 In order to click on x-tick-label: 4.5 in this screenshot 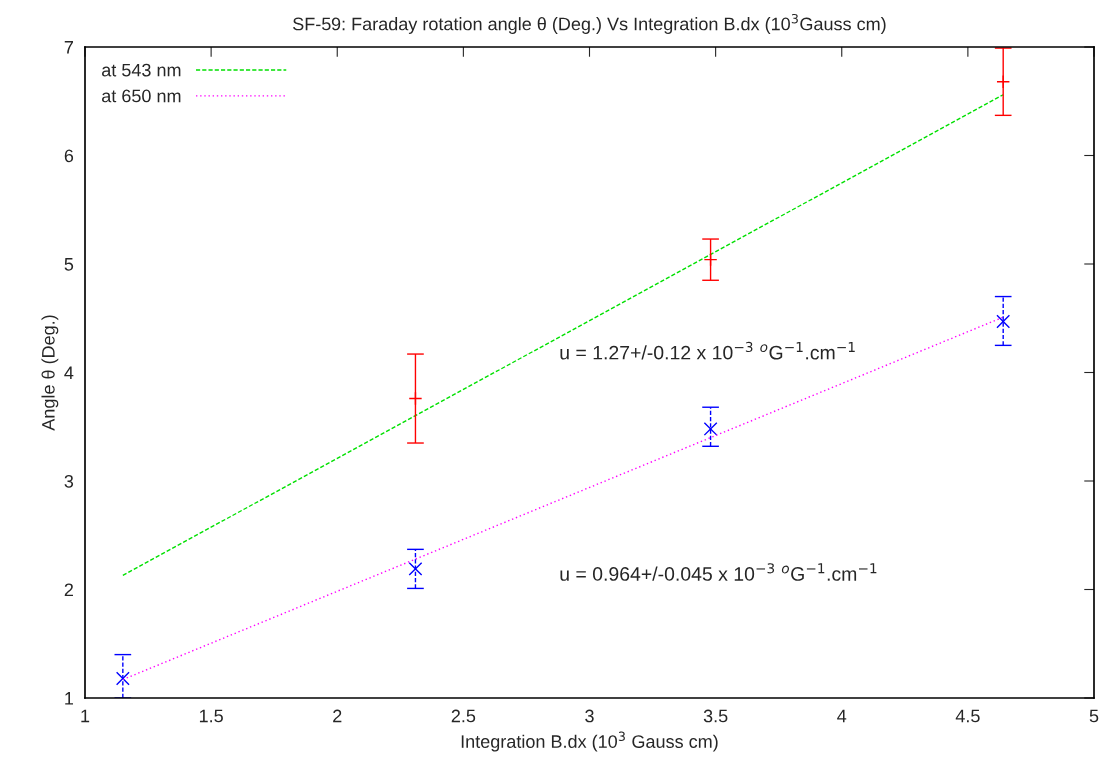, I will do `click(967, 716)`.